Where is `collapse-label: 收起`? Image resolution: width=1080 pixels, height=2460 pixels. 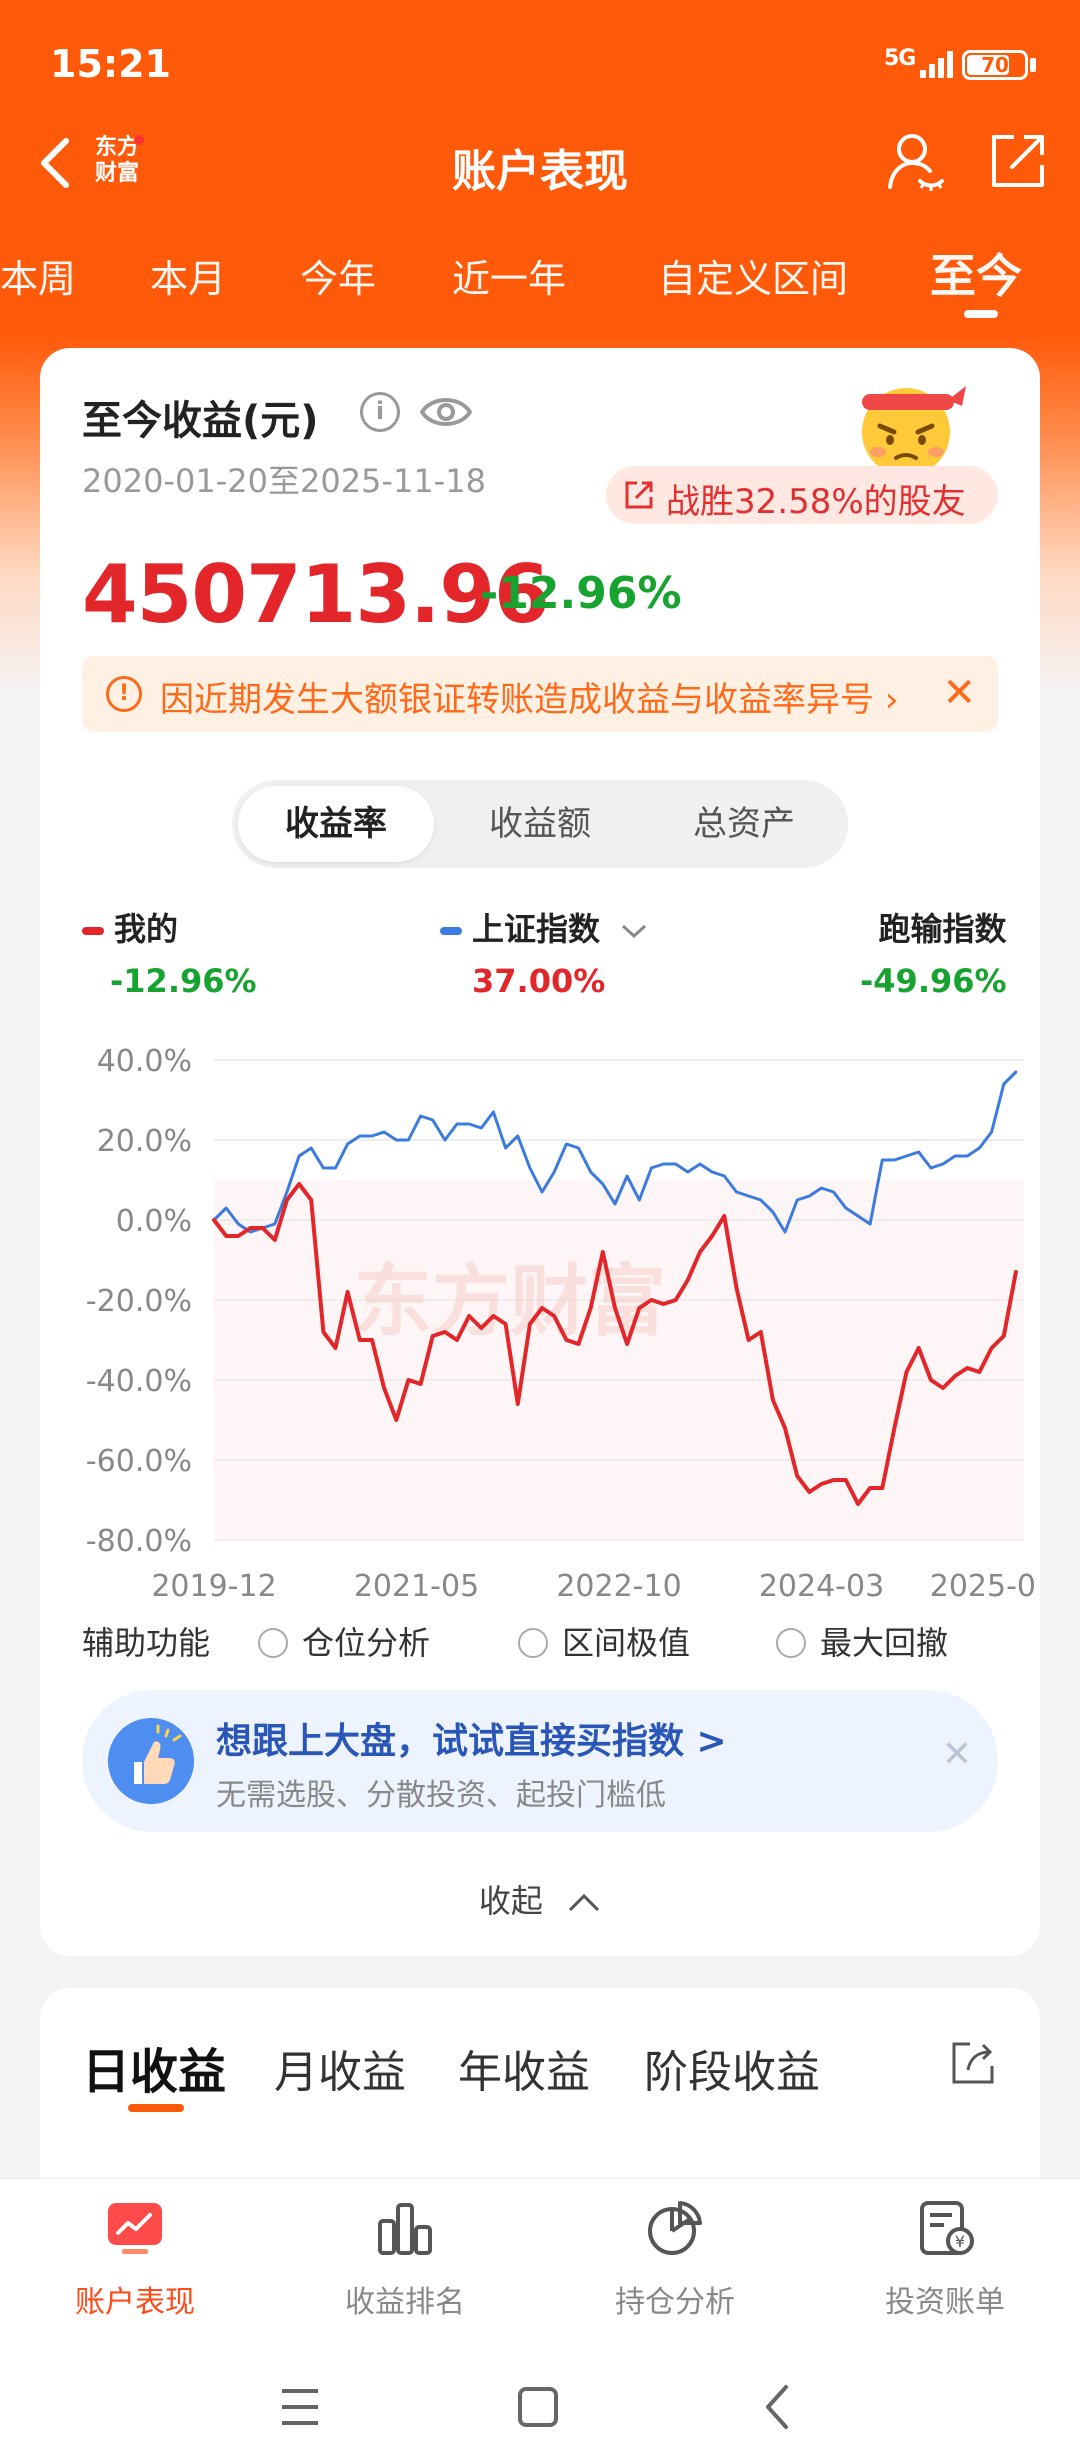
collapse-label: 收起 is located at coordinates (510, 1901).